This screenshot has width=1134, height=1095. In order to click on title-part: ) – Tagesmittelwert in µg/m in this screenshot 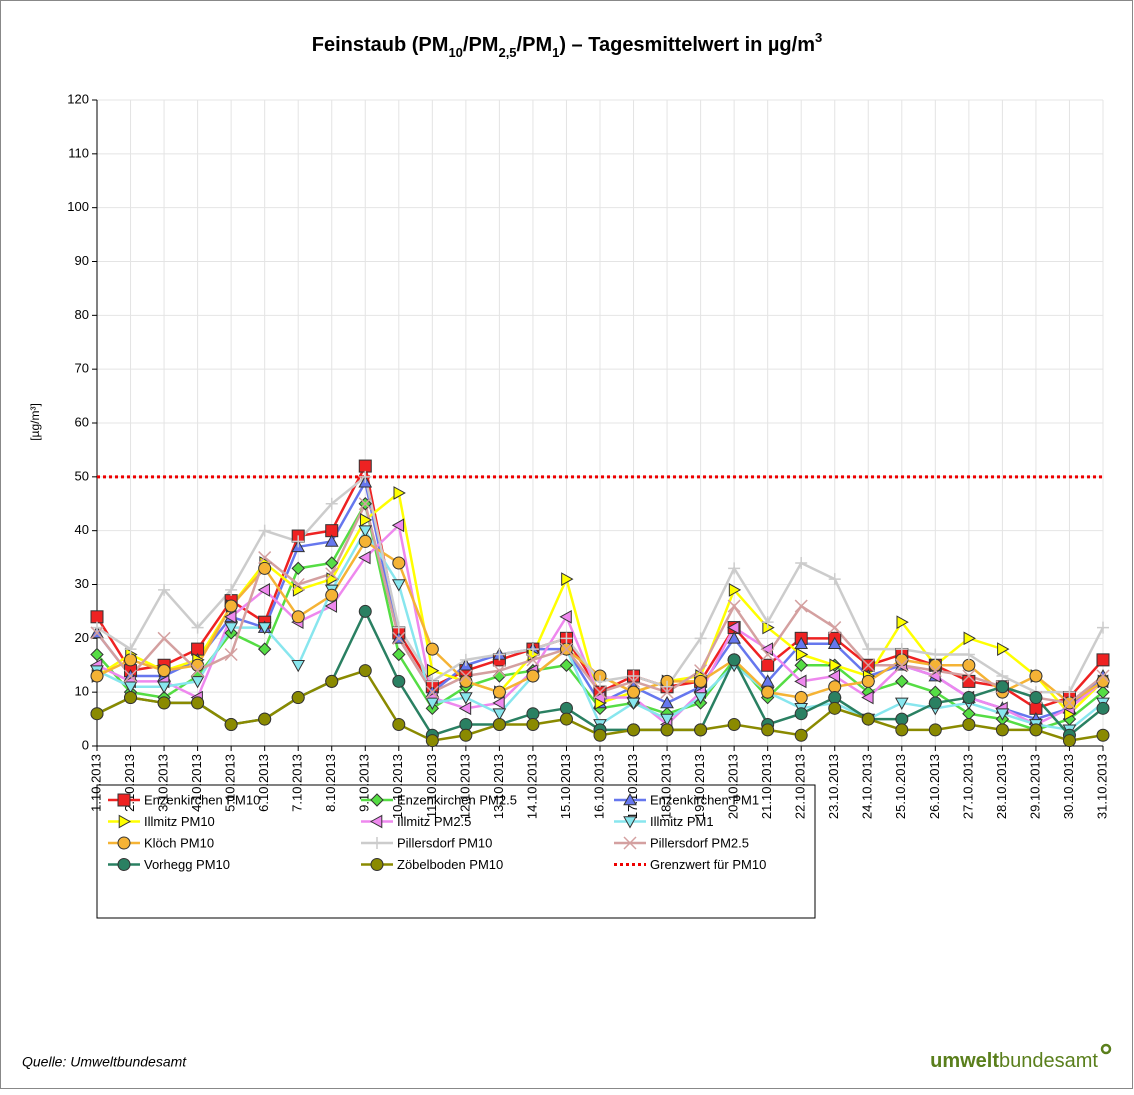, I will do `click(687, 45)`.